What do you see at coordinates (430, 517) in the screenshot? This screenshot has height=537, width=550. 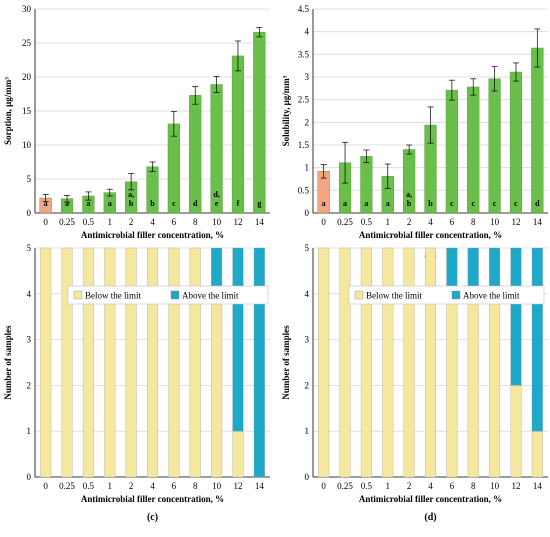 I see `panel-label: (d)` at bounding box center [430, 517].